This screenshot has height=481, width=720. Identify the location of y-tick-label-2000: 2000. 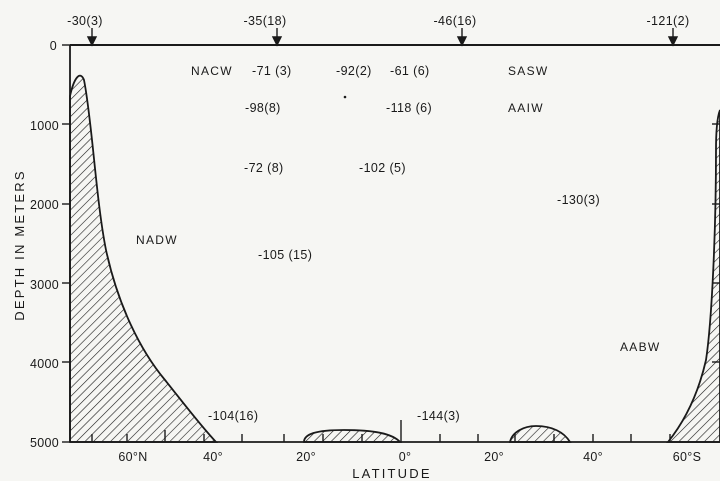
(44, 205).